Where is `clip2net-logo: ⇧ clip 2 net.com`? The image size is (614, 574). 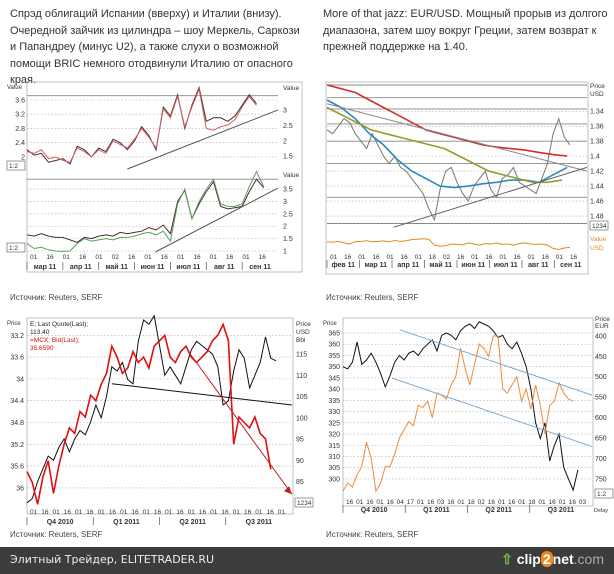
clip2net-logo: ⇧ clip 2 net.com is located at coordinates (552, 559).